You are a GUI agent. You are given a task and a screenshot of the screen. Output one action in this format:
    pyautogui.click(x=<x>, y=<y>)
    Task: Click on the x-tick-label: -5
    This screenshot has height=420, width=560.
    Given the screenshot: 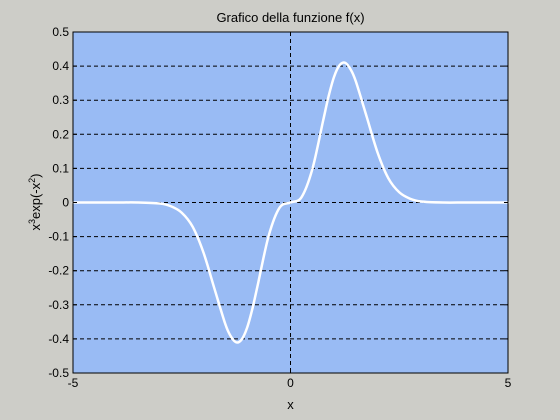 What is the action you would take?
    pyautogui.click(x=73, y=383)
    